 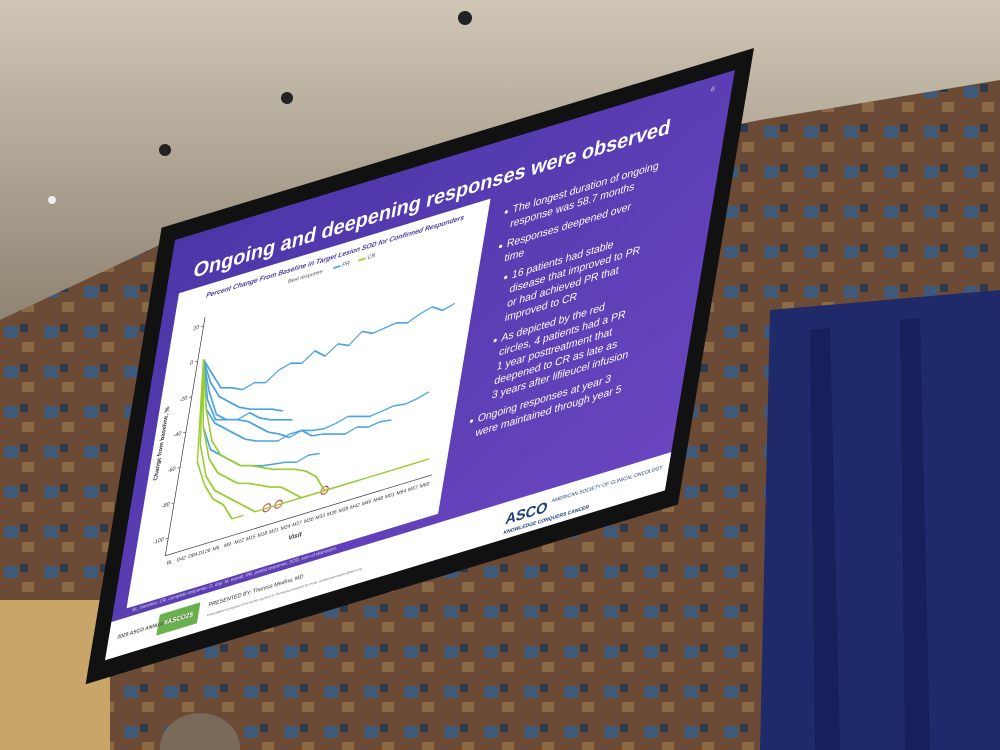 What do you see at coordinates (204, 553) in the screenshot?
I see `x-tick-label: D126` at bounding box center [204, 553].